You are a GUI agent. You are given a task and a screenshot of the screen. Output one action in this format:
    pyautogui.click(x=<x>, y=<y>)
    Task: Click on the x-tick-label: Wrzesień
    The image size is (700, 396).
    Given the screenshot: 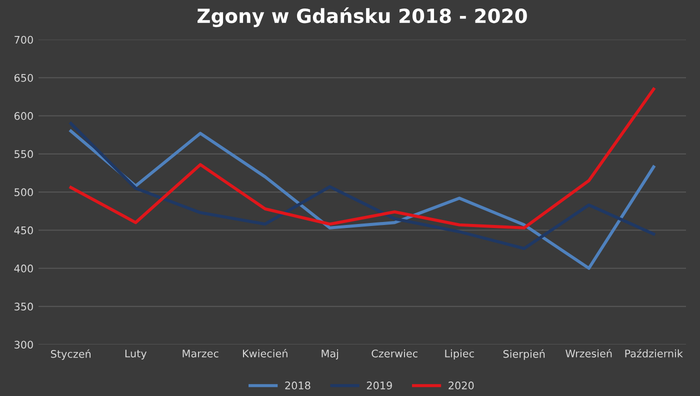 What is the action you would take?
    pyautogui.click(x=589, y=353)
    